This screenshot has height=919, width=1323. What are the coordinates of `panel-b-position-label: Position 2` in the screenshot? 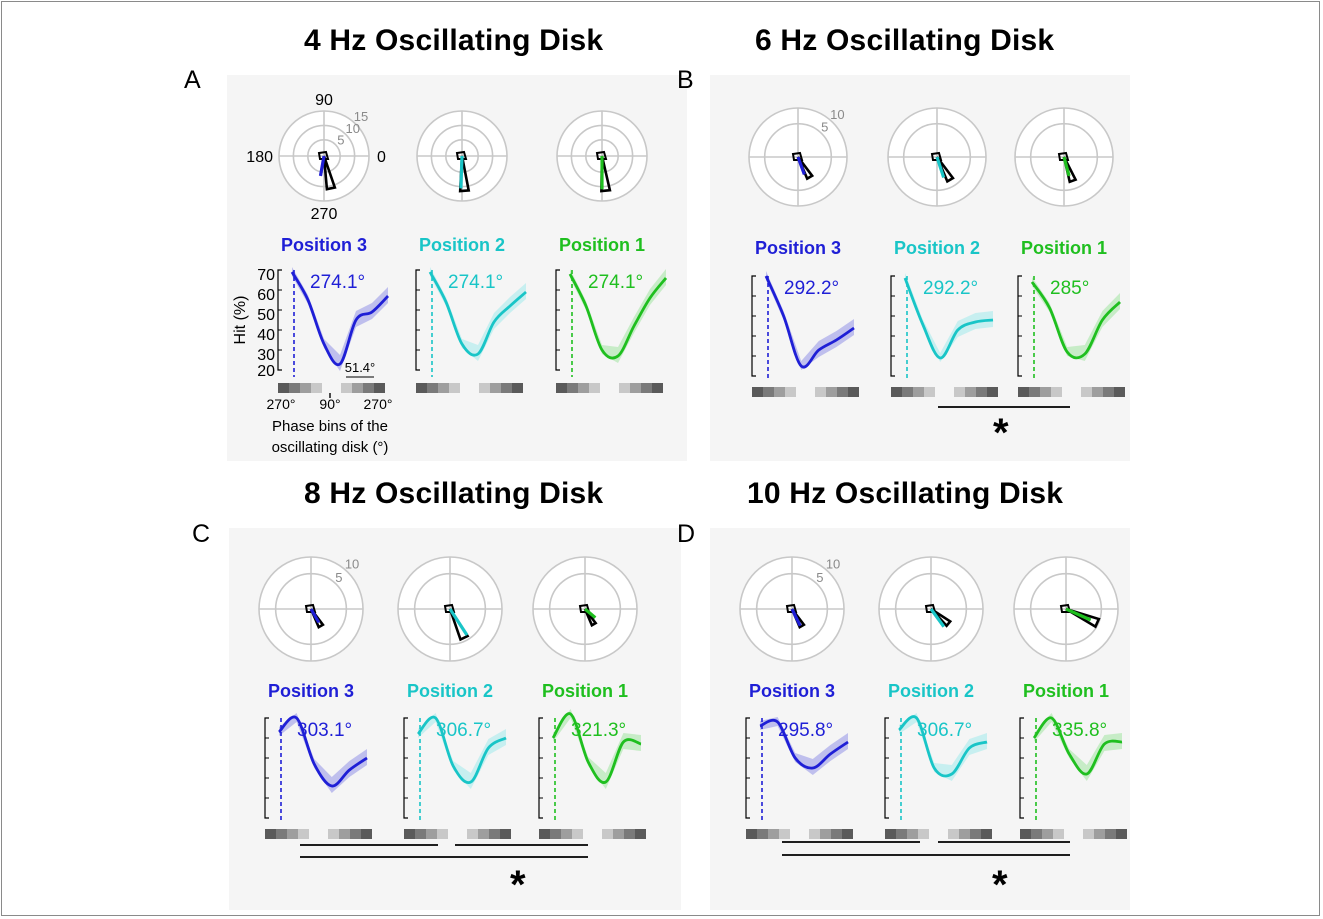 It's located at (937, 248).